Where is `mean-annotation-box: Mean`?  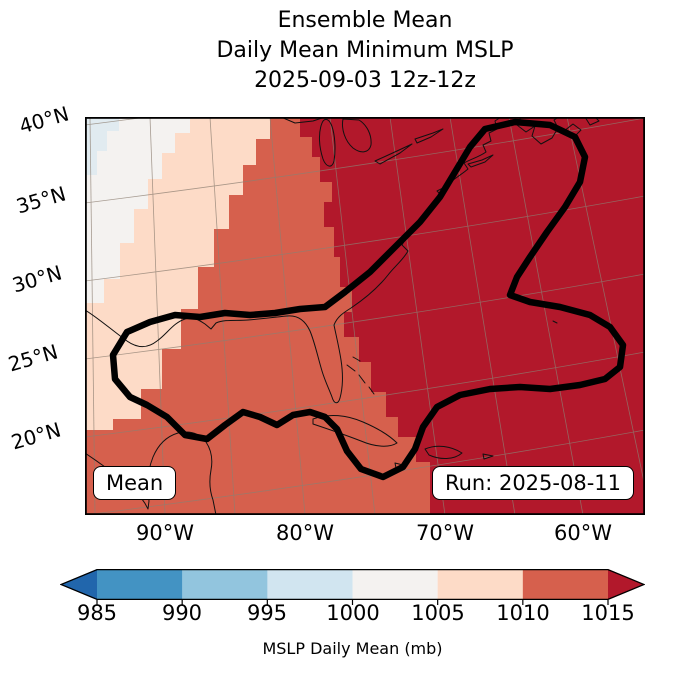 mean-annotation-box: Mean is located at coordinates (135, 483).